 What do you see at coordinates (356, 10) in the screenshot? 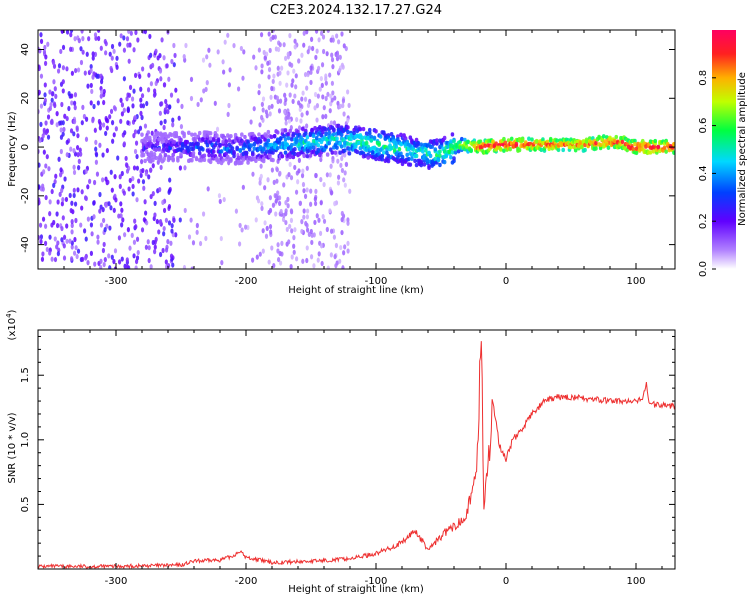
I see `chart-title: C2E3.2024.132.17.27.G24` at bounding box center [356, 10].